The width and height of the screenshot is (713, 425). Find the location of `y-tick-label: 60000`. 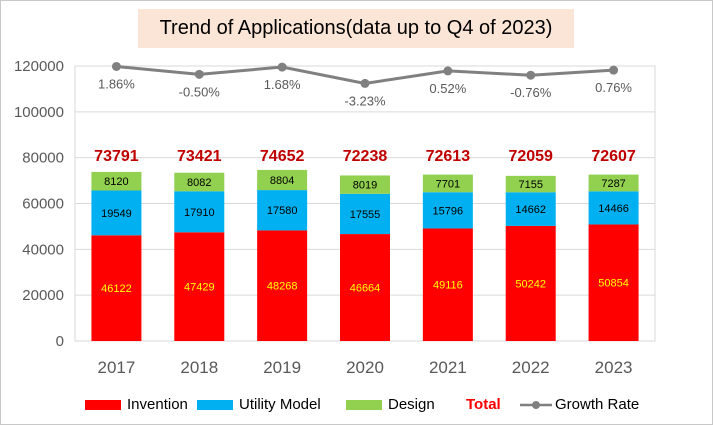

y-tick-label: 60000 is located at coordinates (43, 204).